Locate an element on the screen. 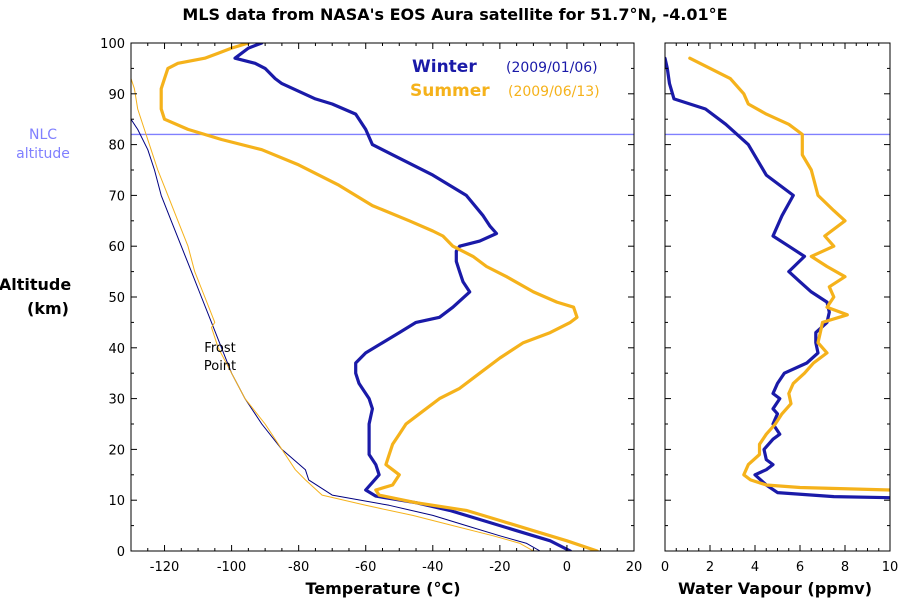 The width and height of the screenshot is (900, 600). x-tick-label: 8 is located at coordinates (845, 567).